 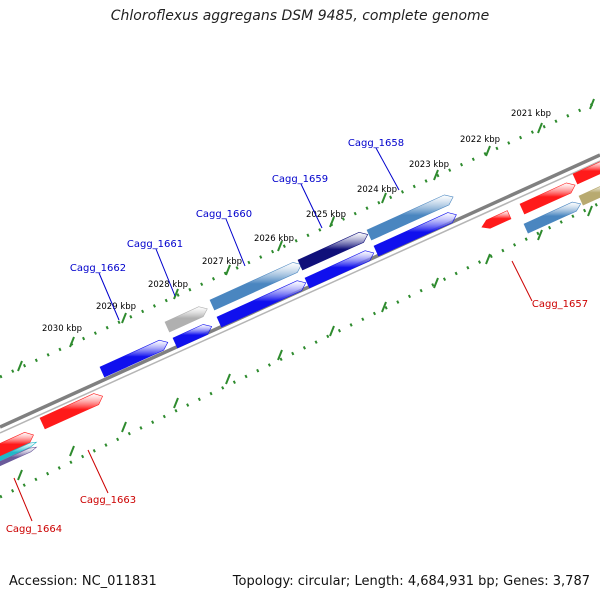 What do you see at coordinates (43, 581) in the screenshot?
I see `accession-label: Accession:` at bounding box center [43, 581].